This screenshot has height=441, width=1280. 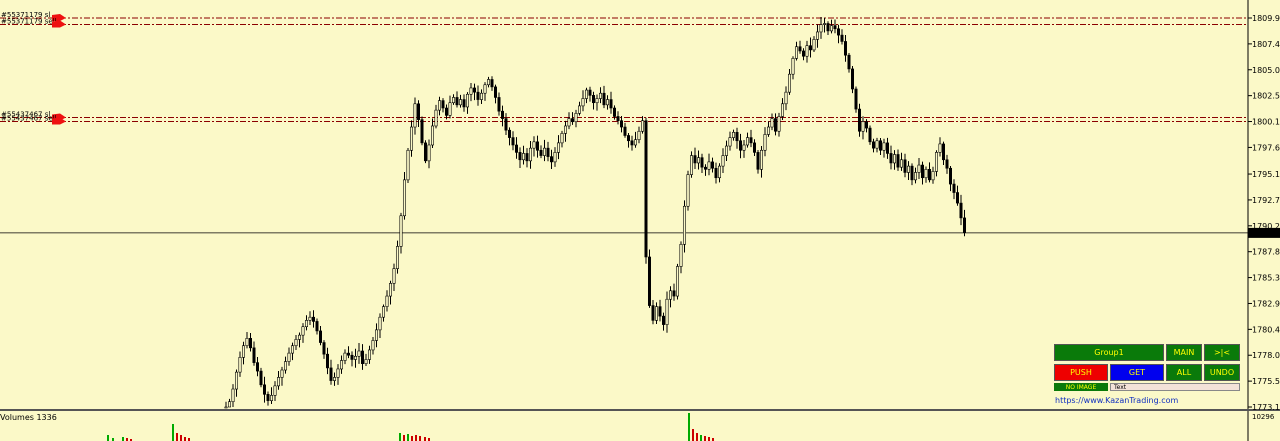 I want to click on price-tick-label: 1802.57, so click(x=1266, y=96).